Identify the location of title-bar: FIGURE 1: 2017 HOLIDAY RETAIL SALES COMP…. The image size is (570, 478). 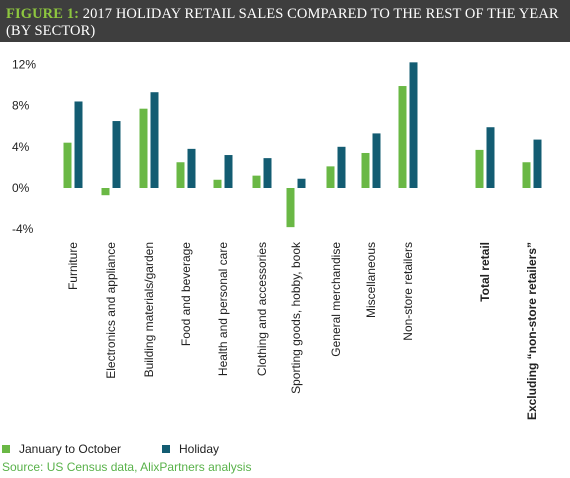
(285, 21).